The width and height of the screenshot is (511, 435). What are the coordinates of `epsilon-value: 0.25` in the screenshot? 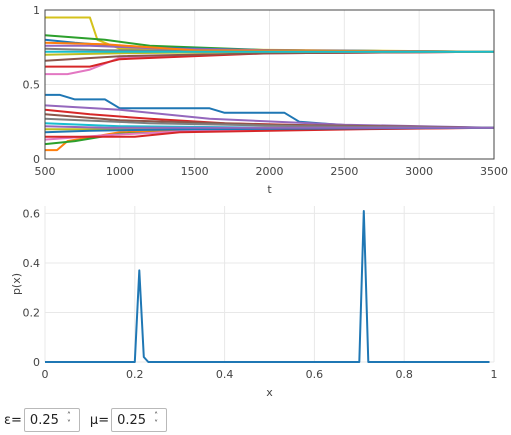 It's located at (44, 420).